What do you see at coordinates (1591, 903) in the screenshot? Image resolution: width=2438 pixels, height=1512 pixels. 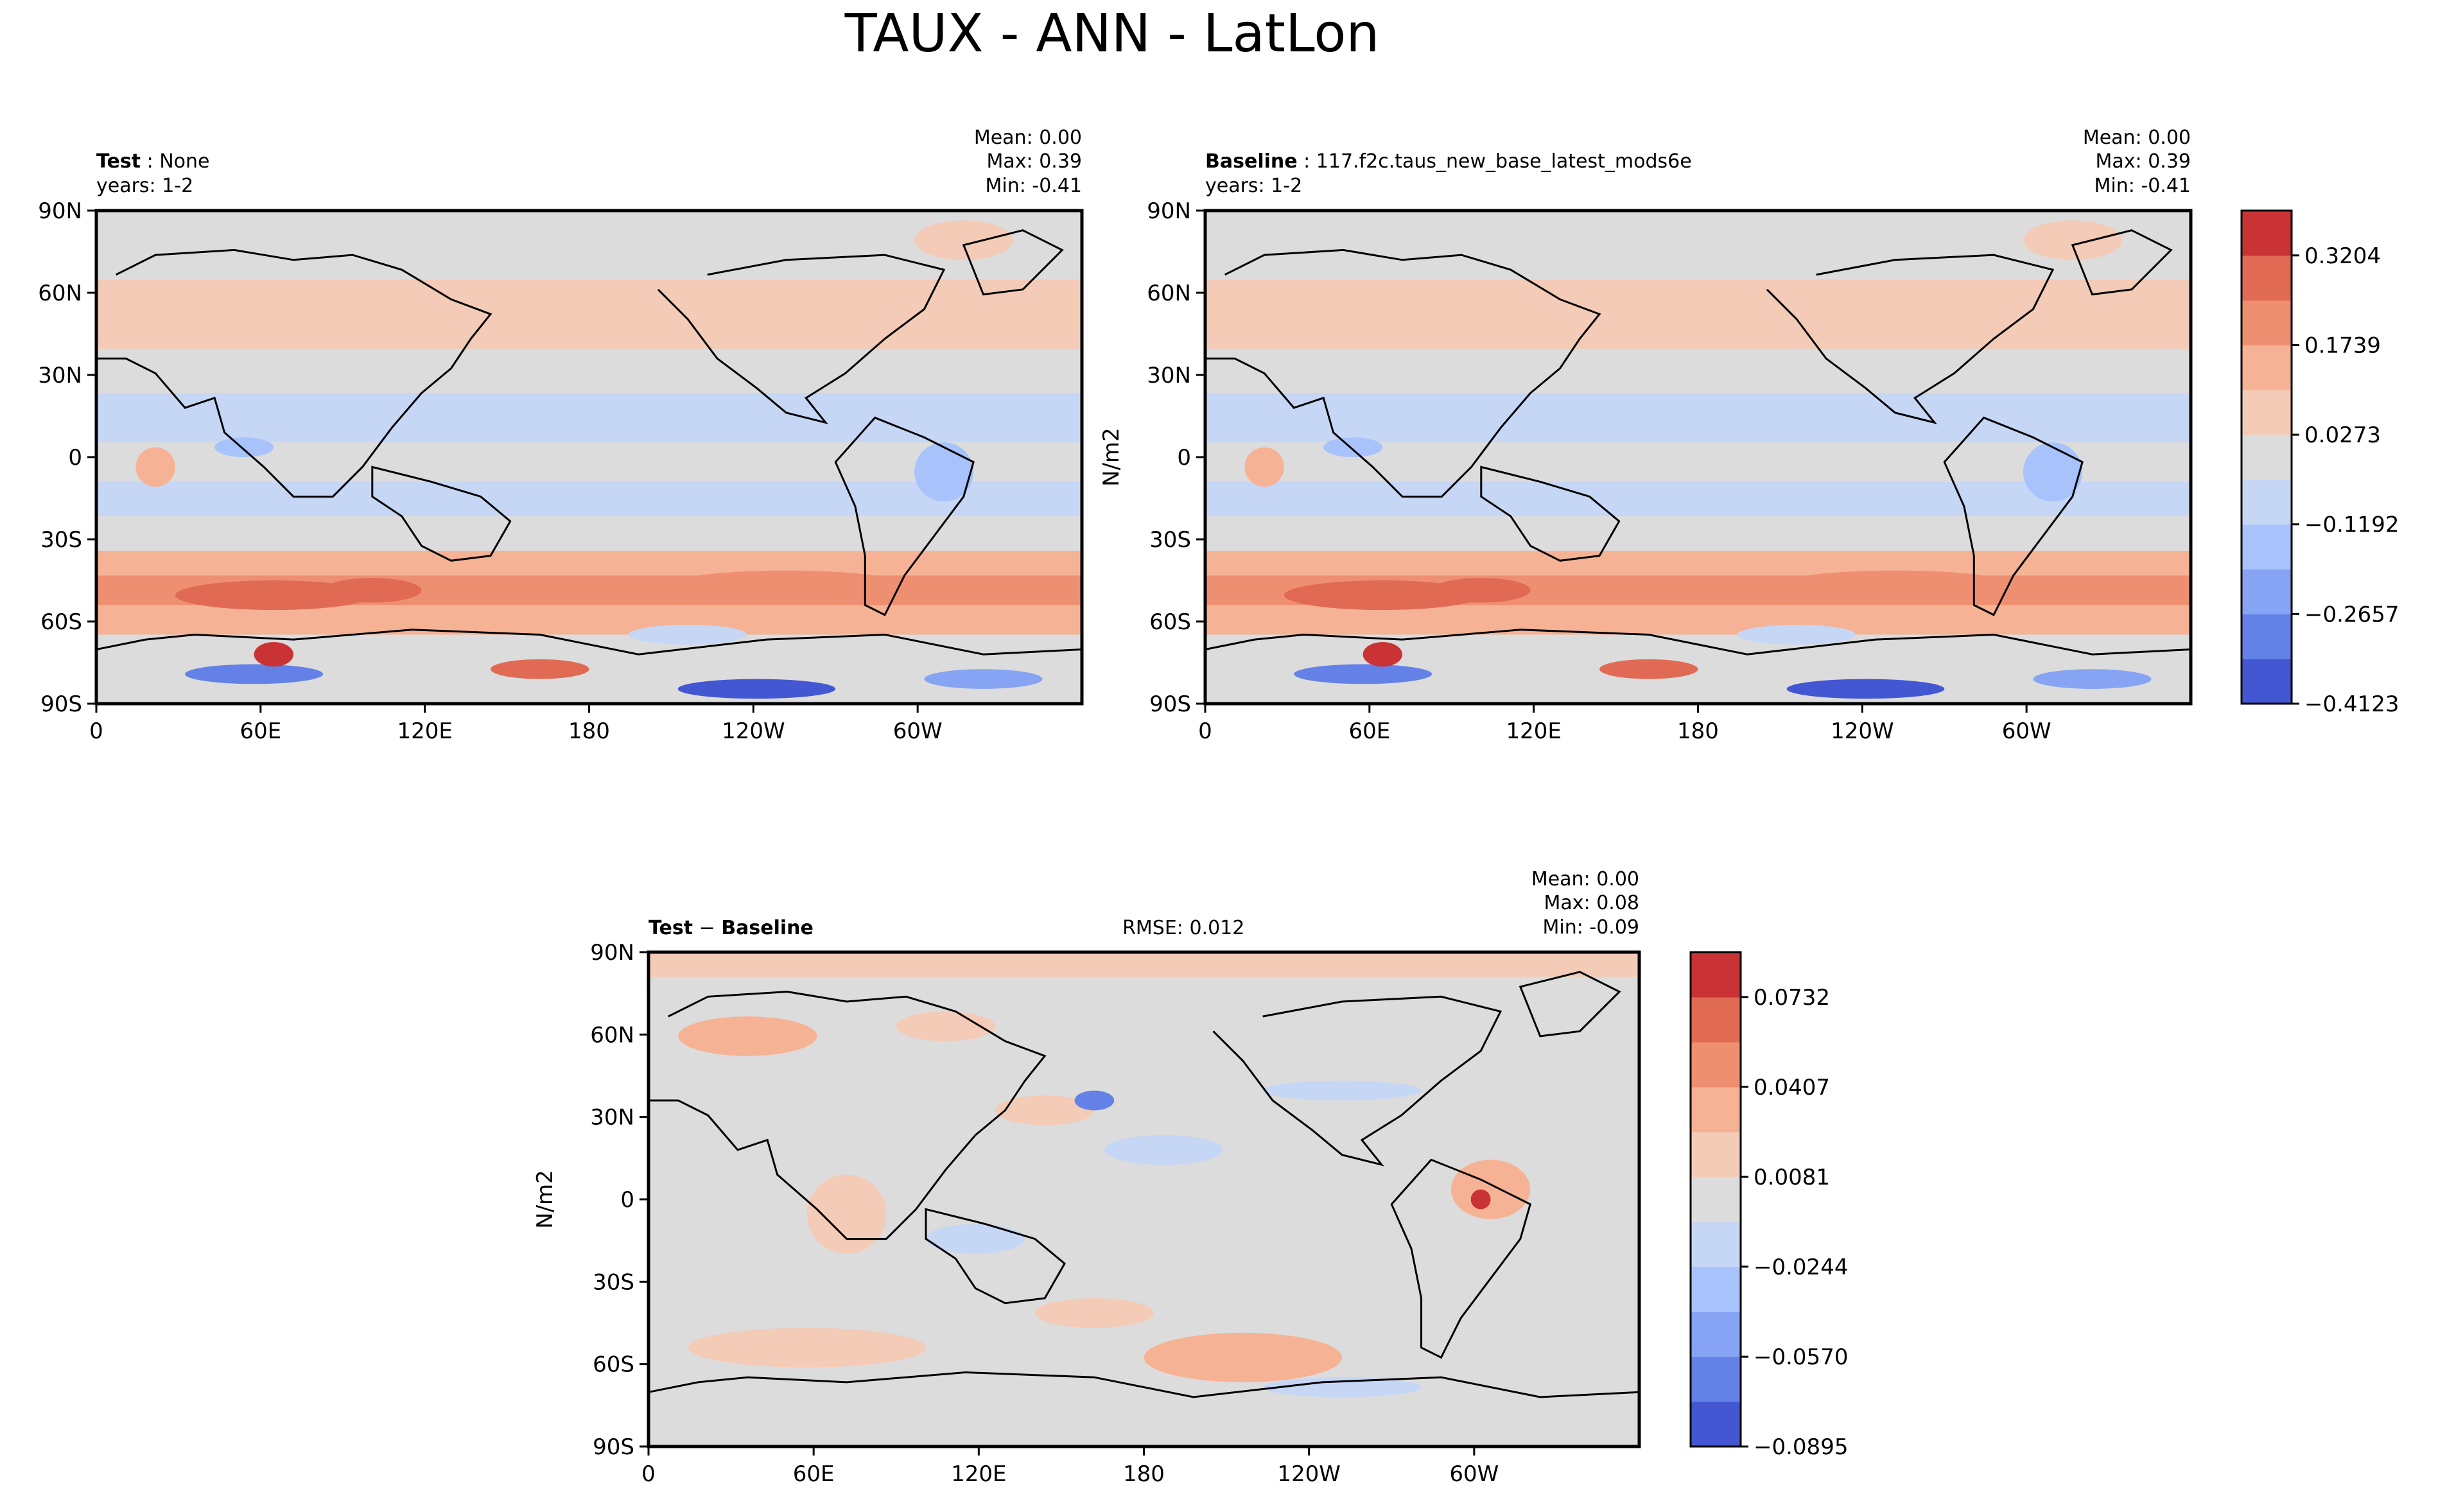 I see `stat-max: Max: 0.08` at bounding box center [1591, 903].